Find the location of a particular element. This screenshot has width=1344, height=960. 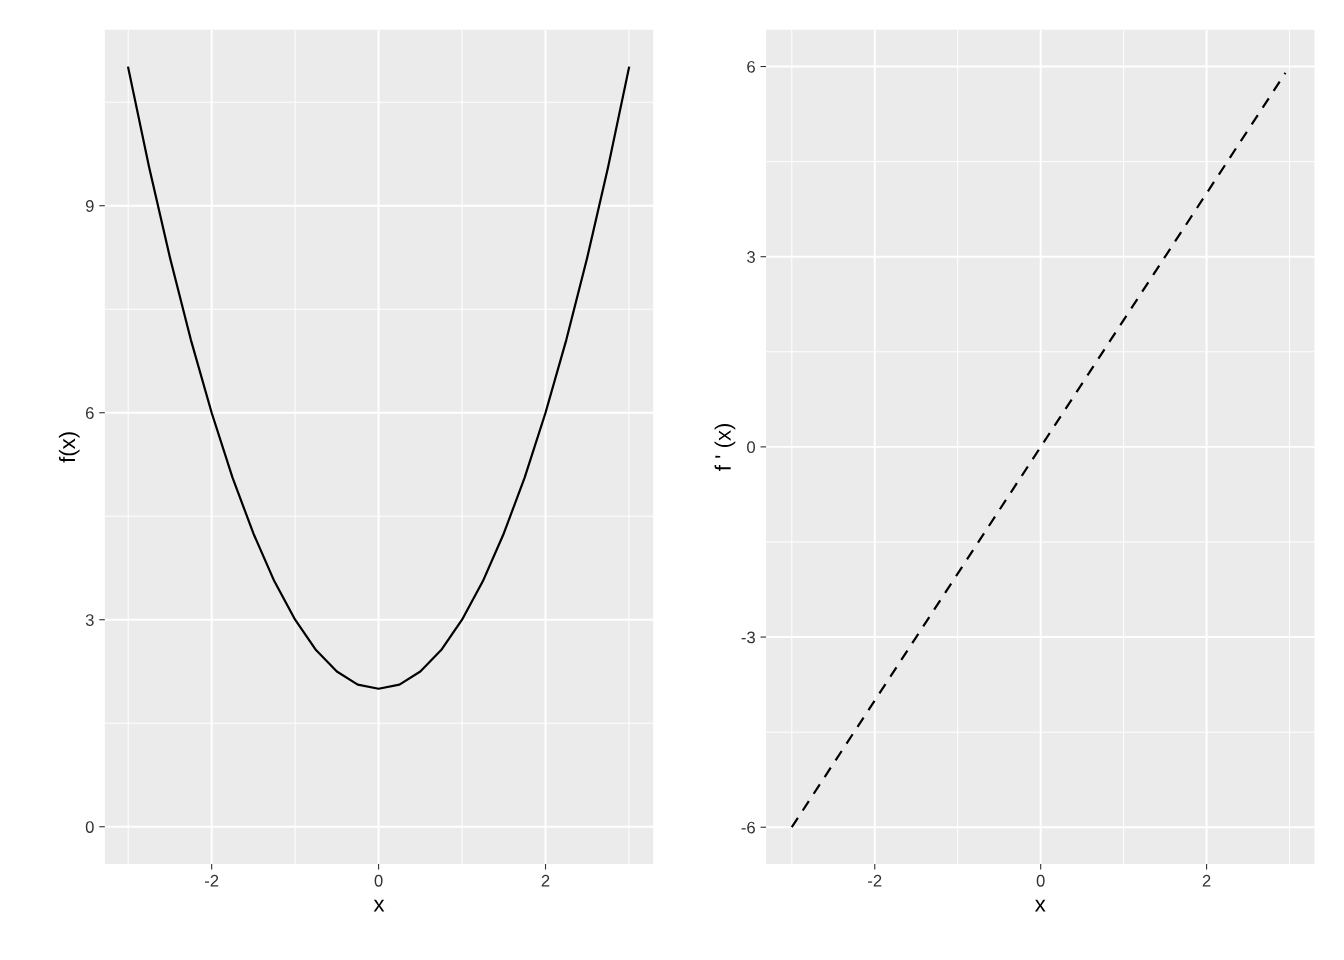

y-tick-label: -6 is located at coordinates (748, 827).